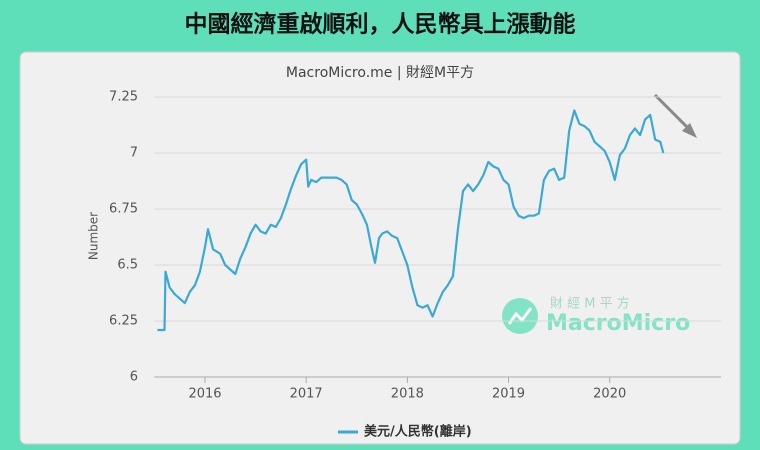 Image resolution: width=760 pixels, height=450 pixels. Describe the element at coordinates (609, 394) in the screenshot. I see `x-tick-label: 2020` at that location.